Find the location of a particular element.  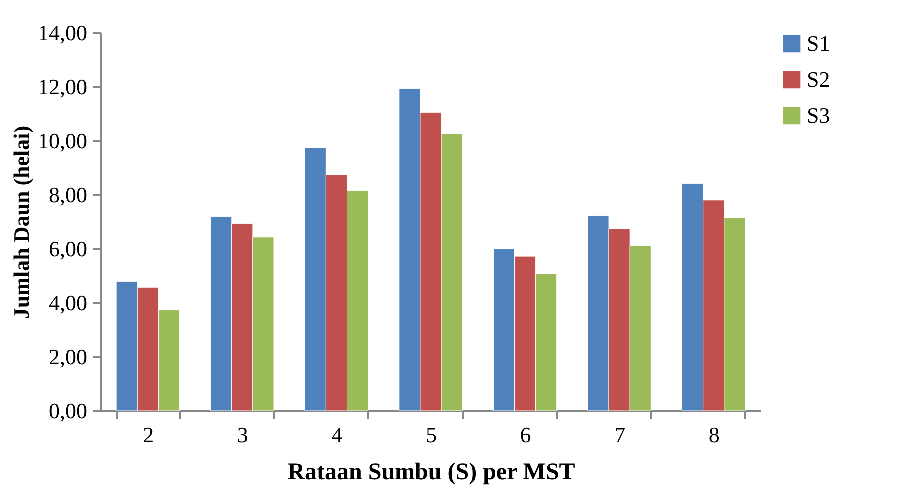

y-tick-label: 6,00 is located at coordinates (68, 249).